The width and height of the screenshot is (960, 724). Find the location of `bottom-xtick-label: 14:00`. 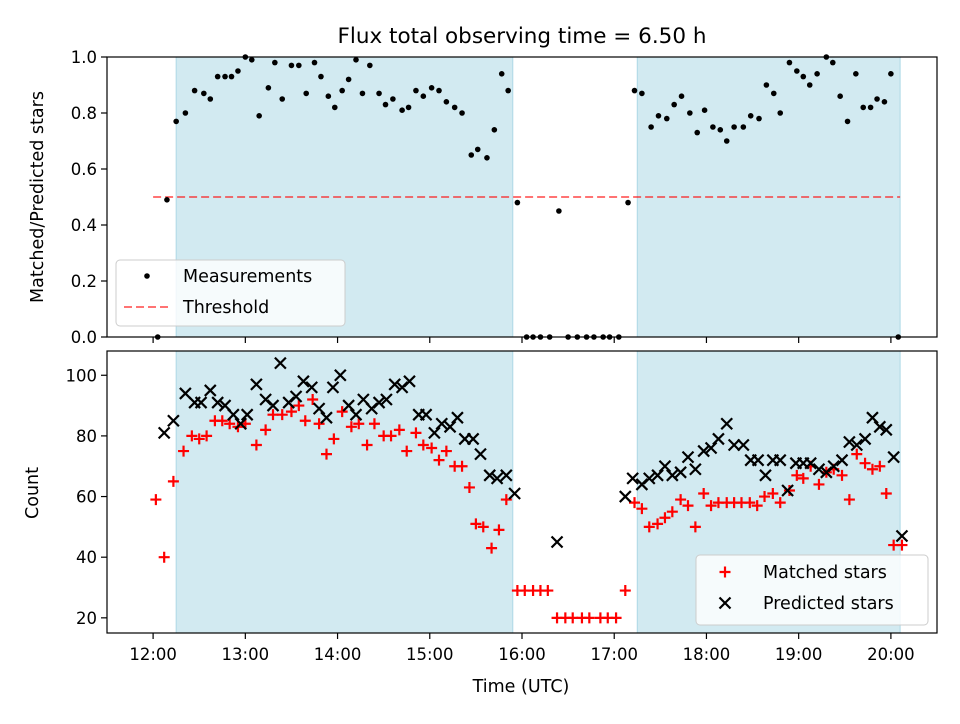

bottom-xtick-label: 14:00 is located at coordinates (338, 654).